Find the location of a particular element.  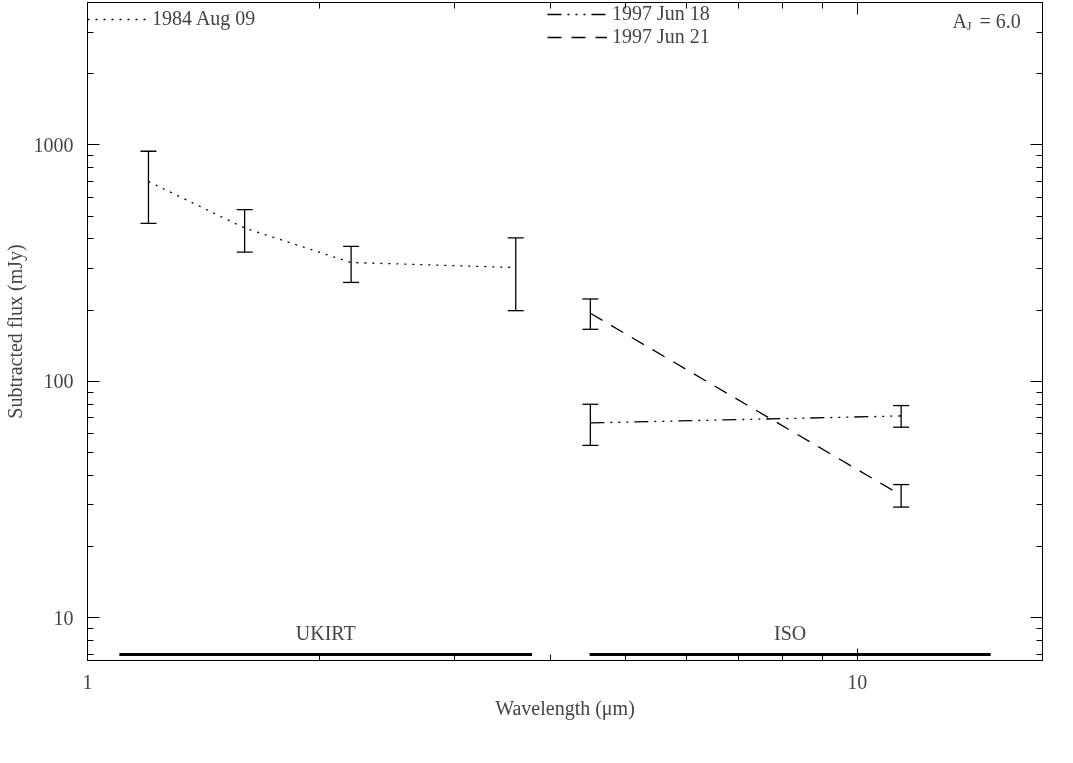

x-axis-title: Wavelength (μm) is located at coordinates (565, 708).